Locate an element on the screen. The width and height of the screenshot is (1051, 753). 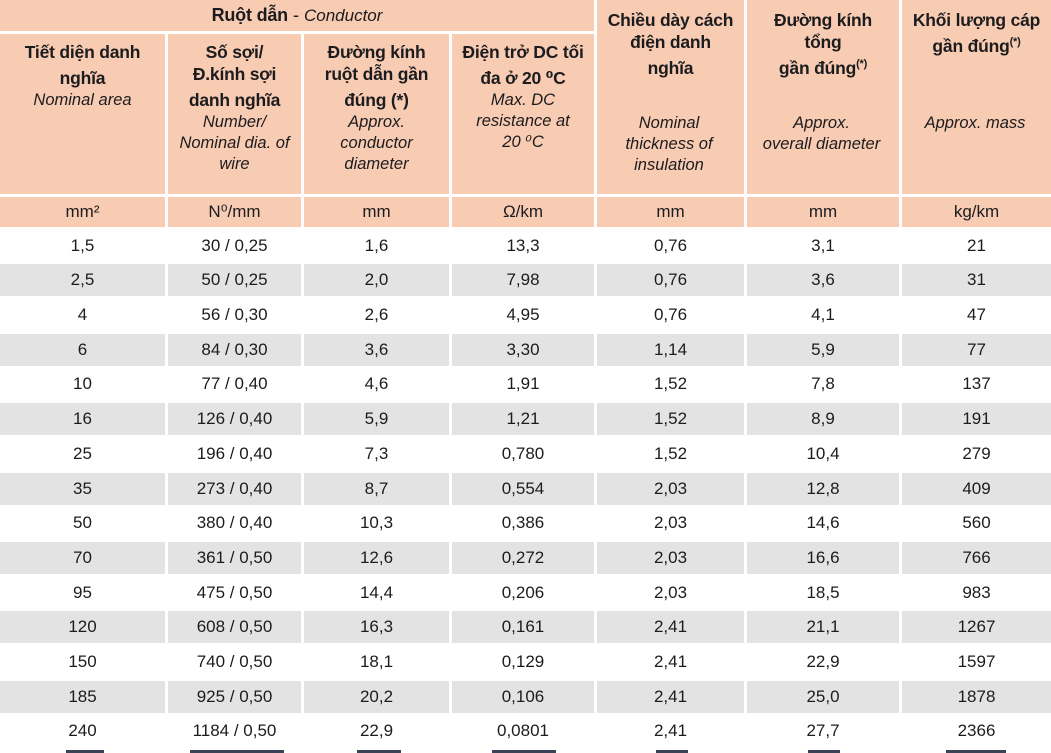
column-header-en: Nominal area is located at coordinates (82, 99).